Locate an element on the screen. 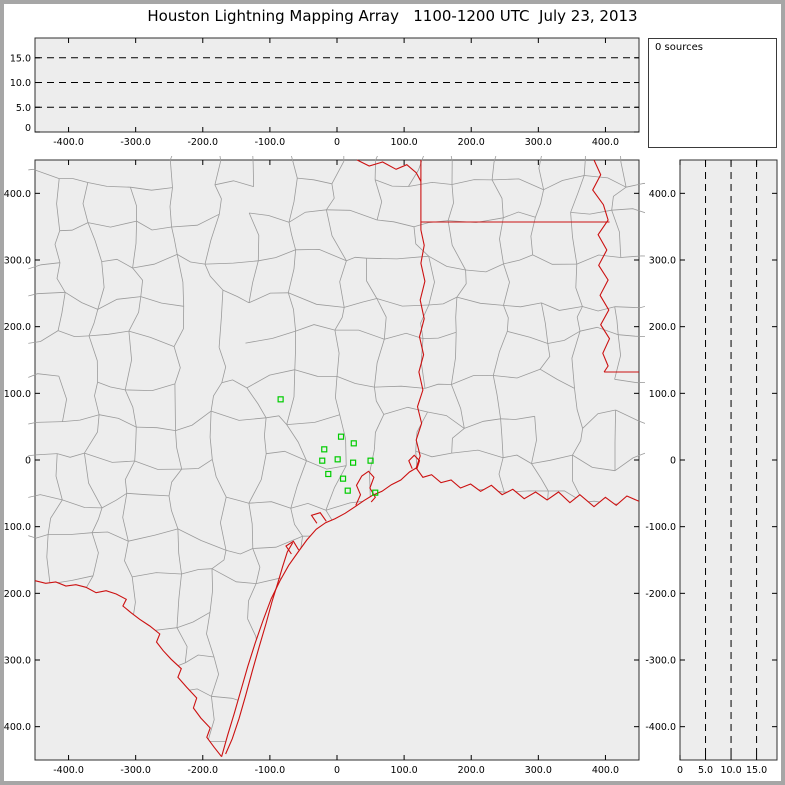 This screenshot has width=785, height=785. y-tick-label: 5.0 is located at coordinates (23, 108).